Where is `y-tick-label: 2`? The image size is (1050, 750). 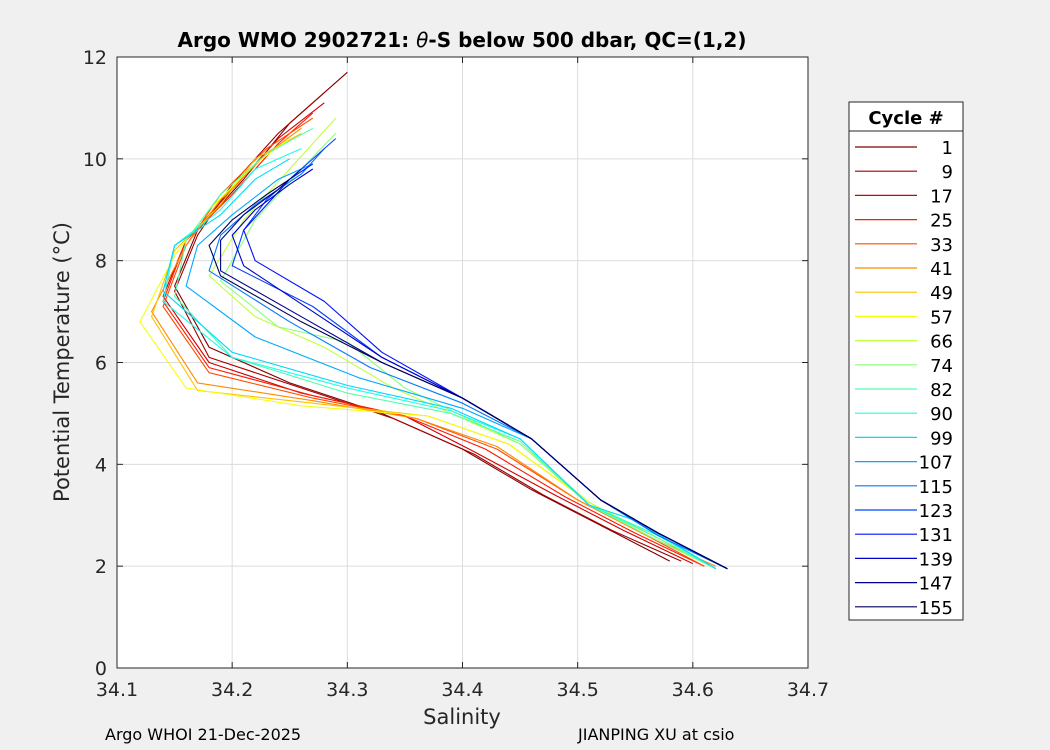
y-tick-label: 2 is located at coordinates (101, 567).